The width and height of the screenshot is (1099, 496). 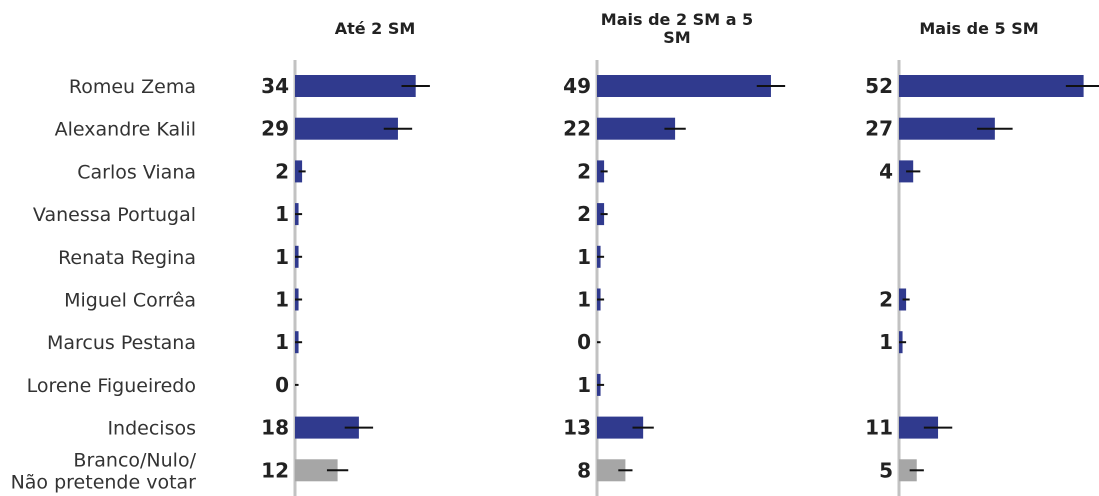 What do you see at coordinates (879, 86) in the screenshot?
I see `value-label: 52` at bounding box center [879, 86].